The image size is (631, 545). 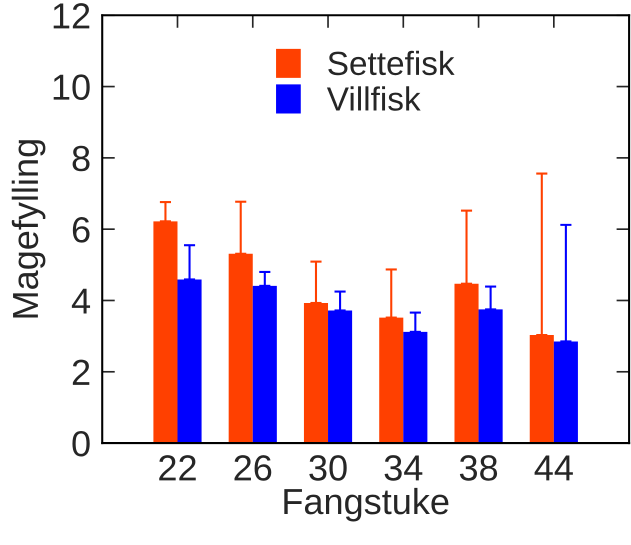 What do you see at coordinates (72, 15) in the screenshot?
I see `y-tick-label: 12` at bounding box center [72, 15].